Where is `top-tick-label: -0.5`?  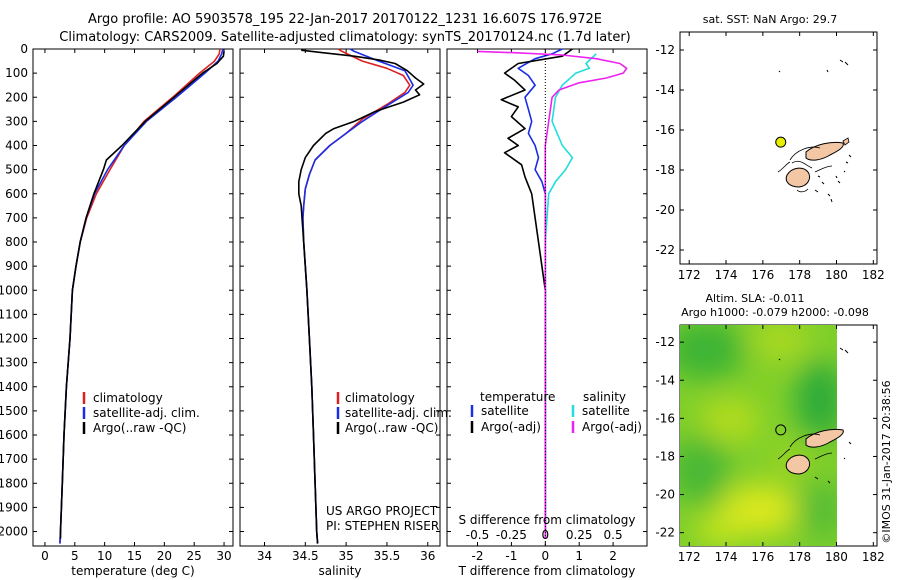 top-tick-label: -0.5 is located at coordinates (477, 535).